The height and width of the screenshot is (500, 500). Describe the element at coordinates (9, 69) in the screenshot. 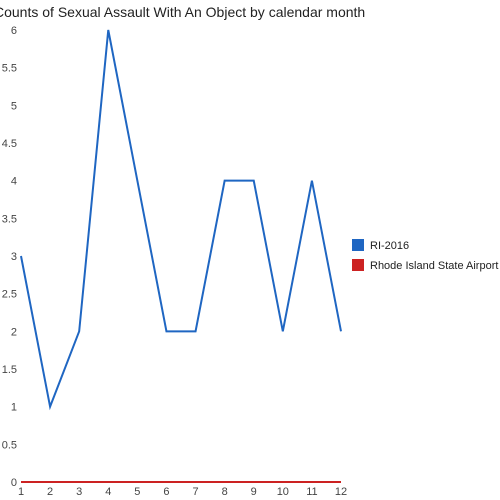

I see `y-tick-label: 5.5` at that location.